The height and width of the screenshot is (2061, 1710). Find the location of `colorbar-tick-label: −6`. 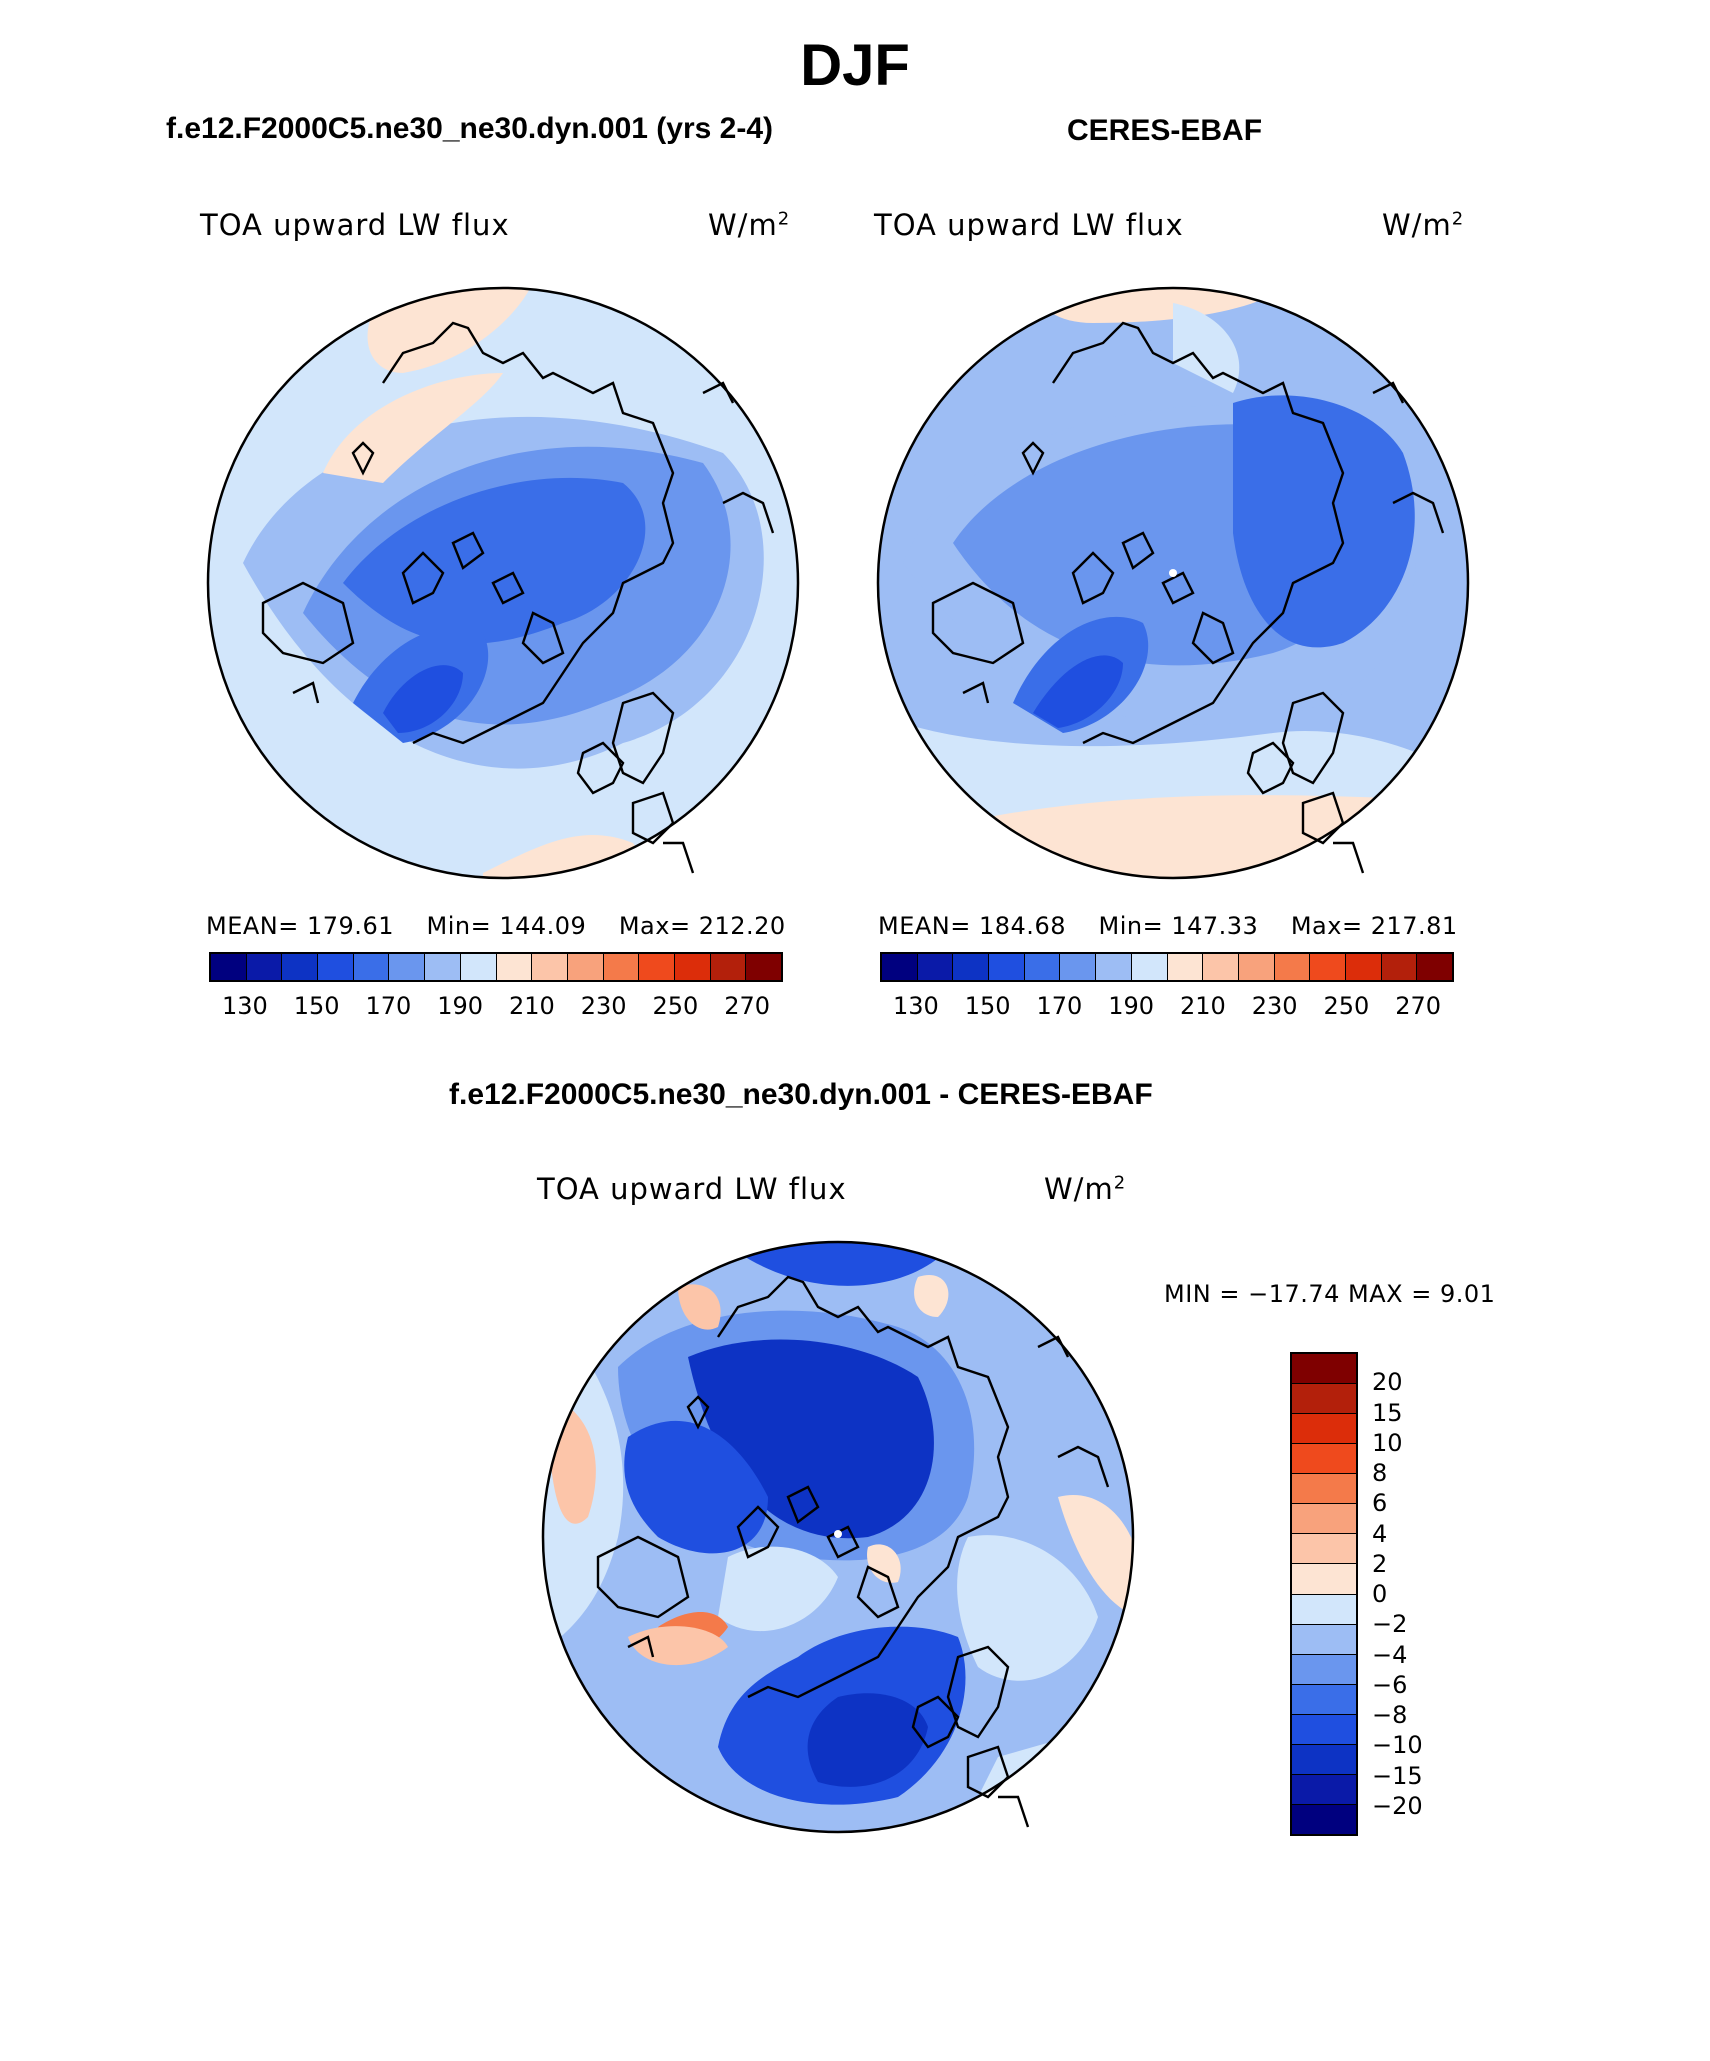

colorbar-tick-label: −6 is located at coordinates (1390, 1684).